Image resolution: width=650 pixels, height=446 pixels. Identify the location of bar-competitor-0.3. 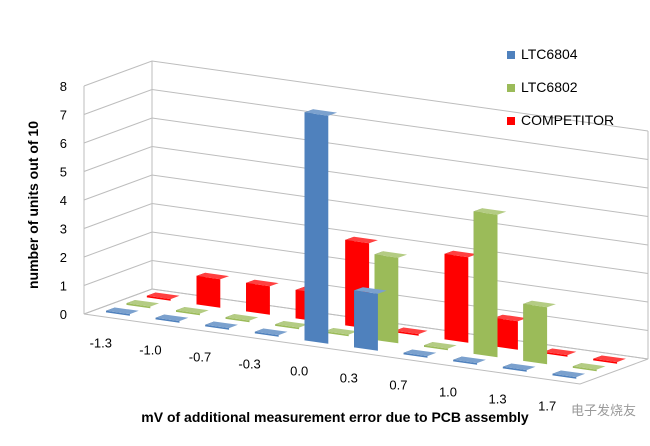
(411, 331).